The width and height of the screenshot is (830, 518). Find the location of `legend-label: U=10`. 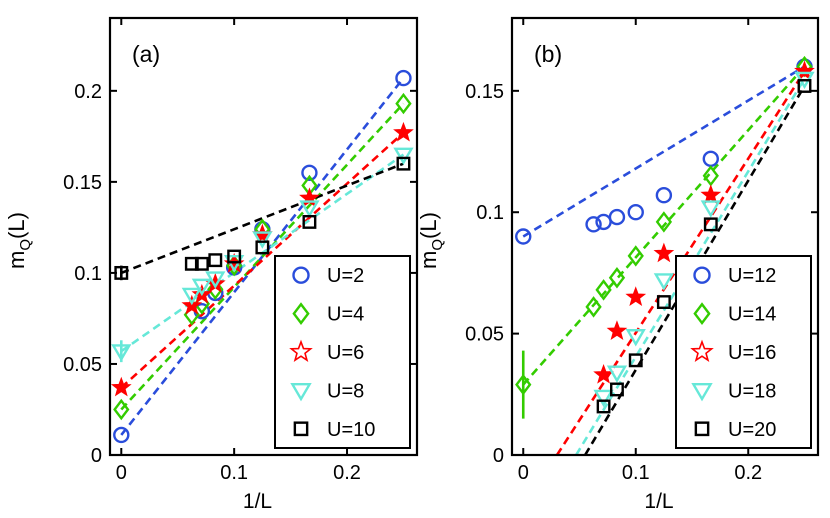

legend-label: U=10 is located at coordinates (351, 430).